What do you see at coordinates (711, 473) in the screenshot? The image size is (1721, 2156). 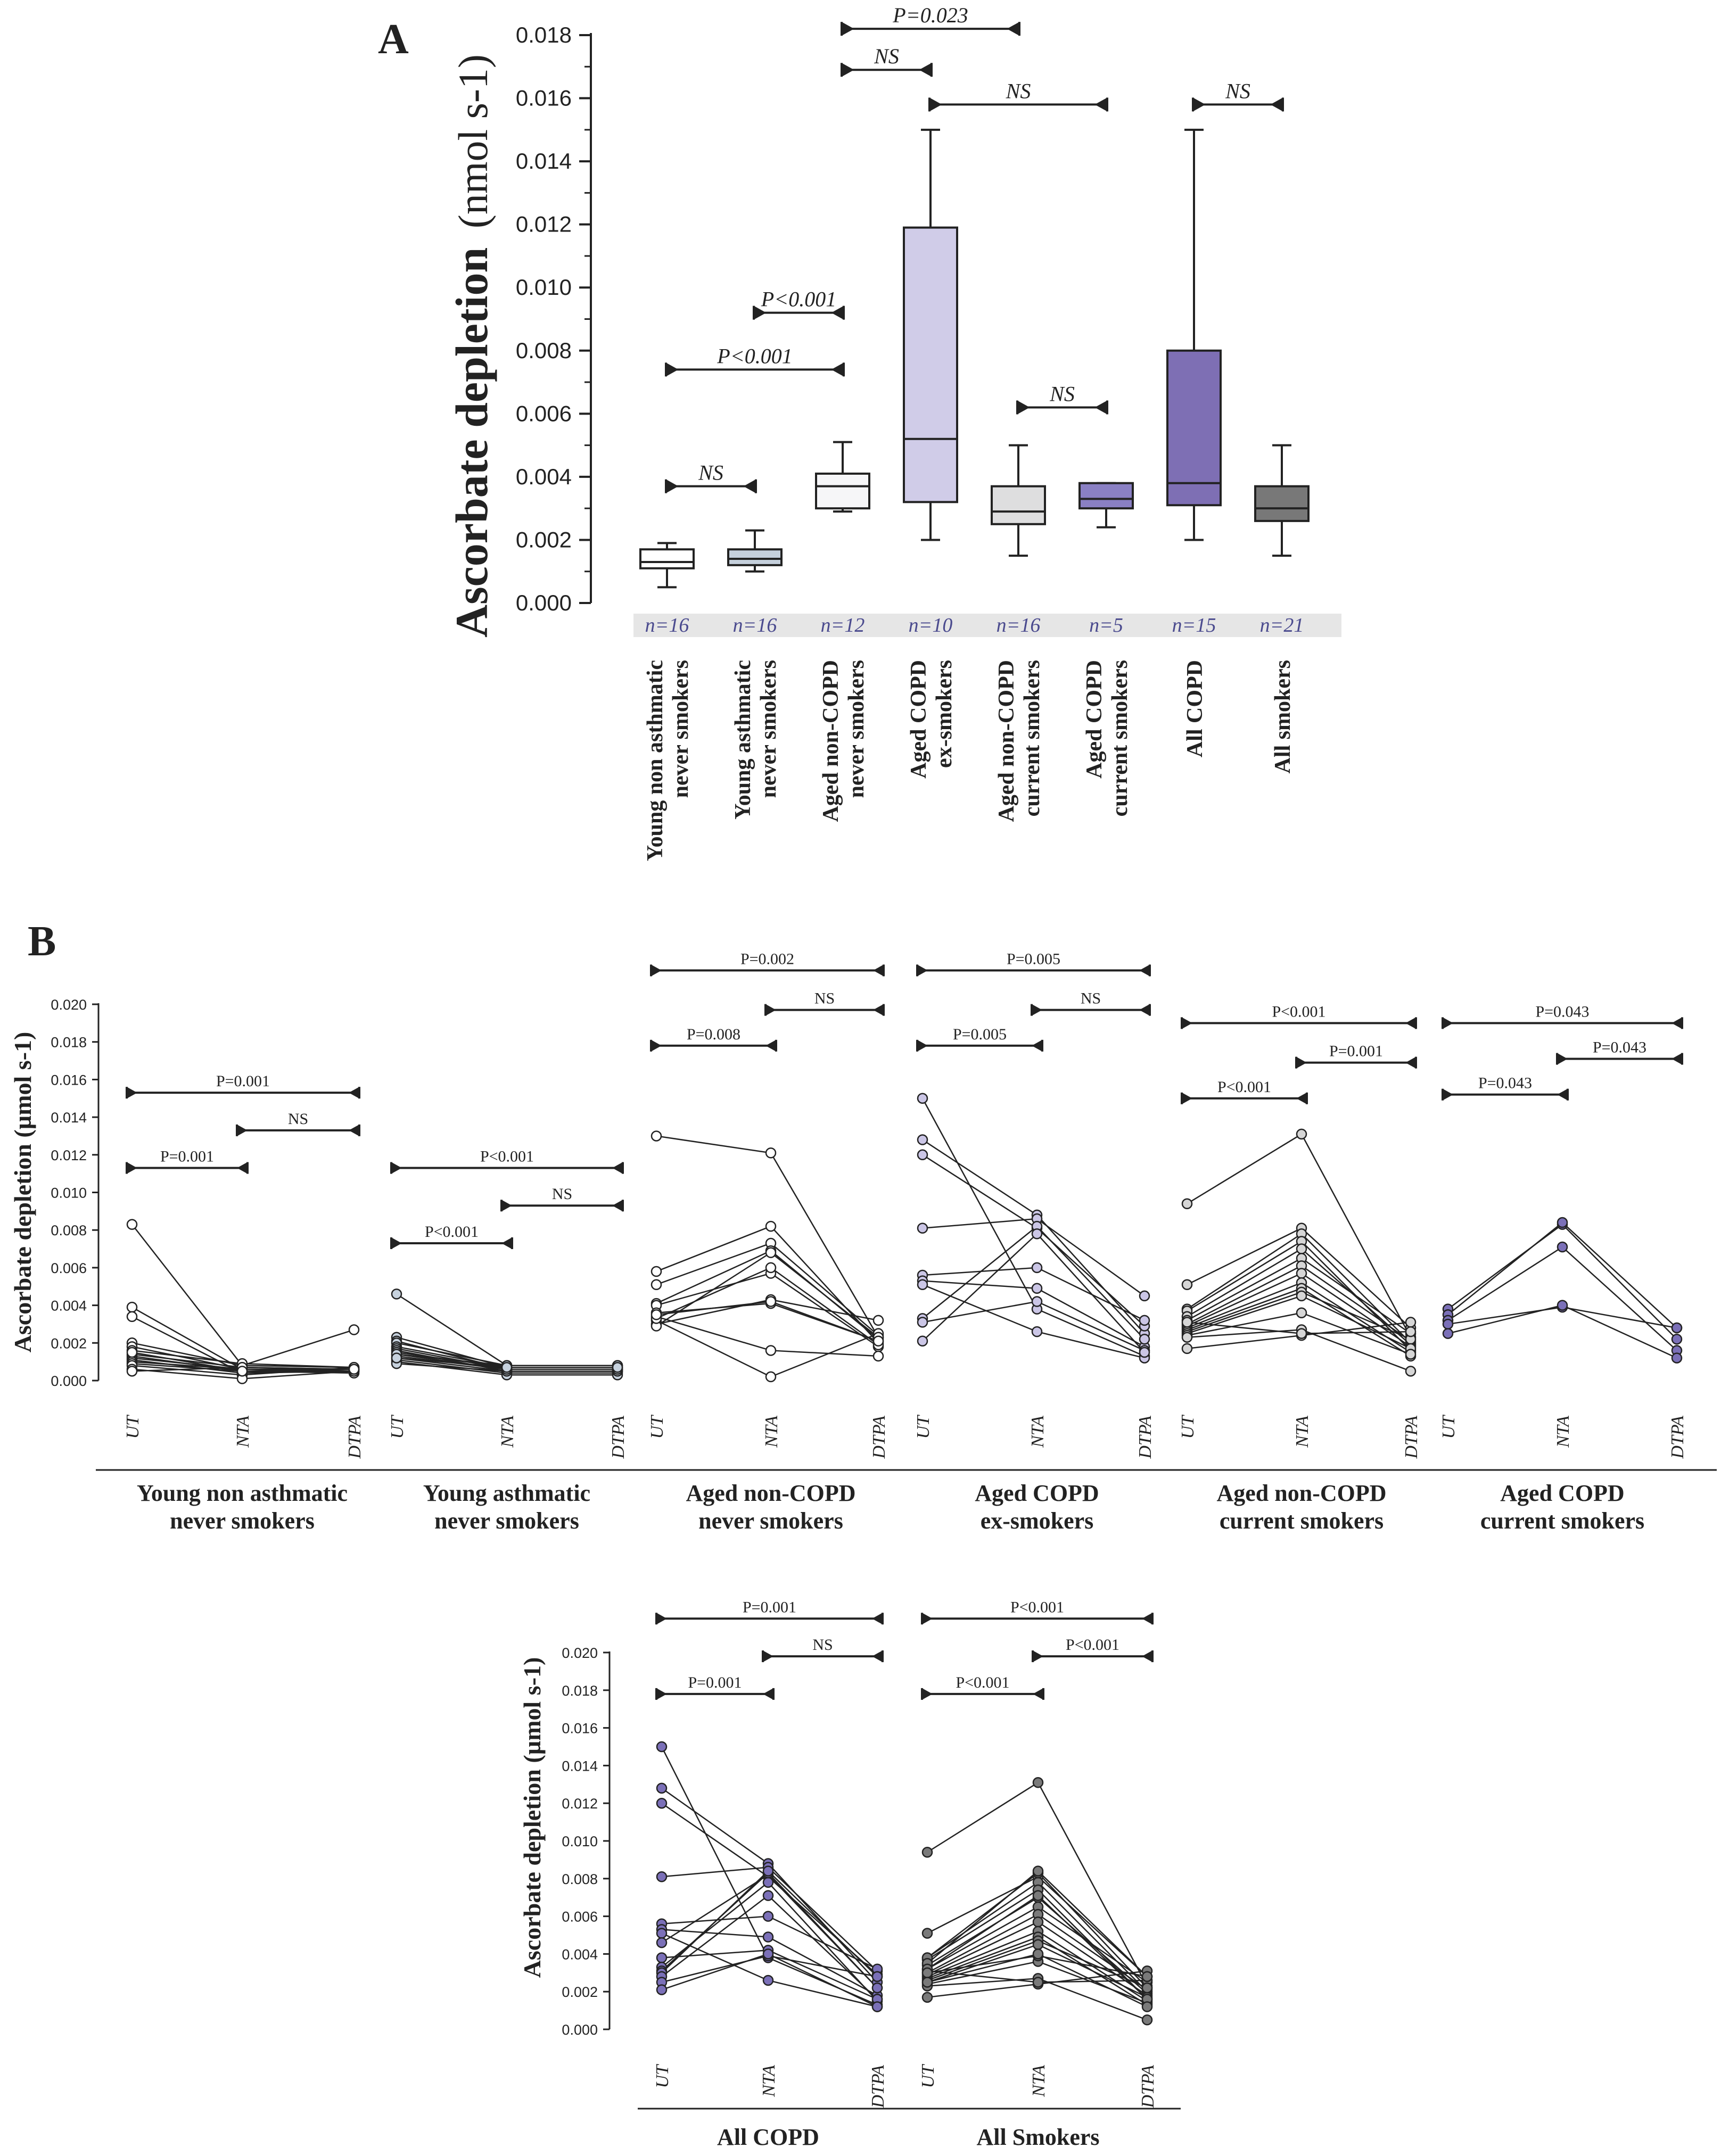 I see `a-comparison-label: NS` at bounding box center [711, 473].